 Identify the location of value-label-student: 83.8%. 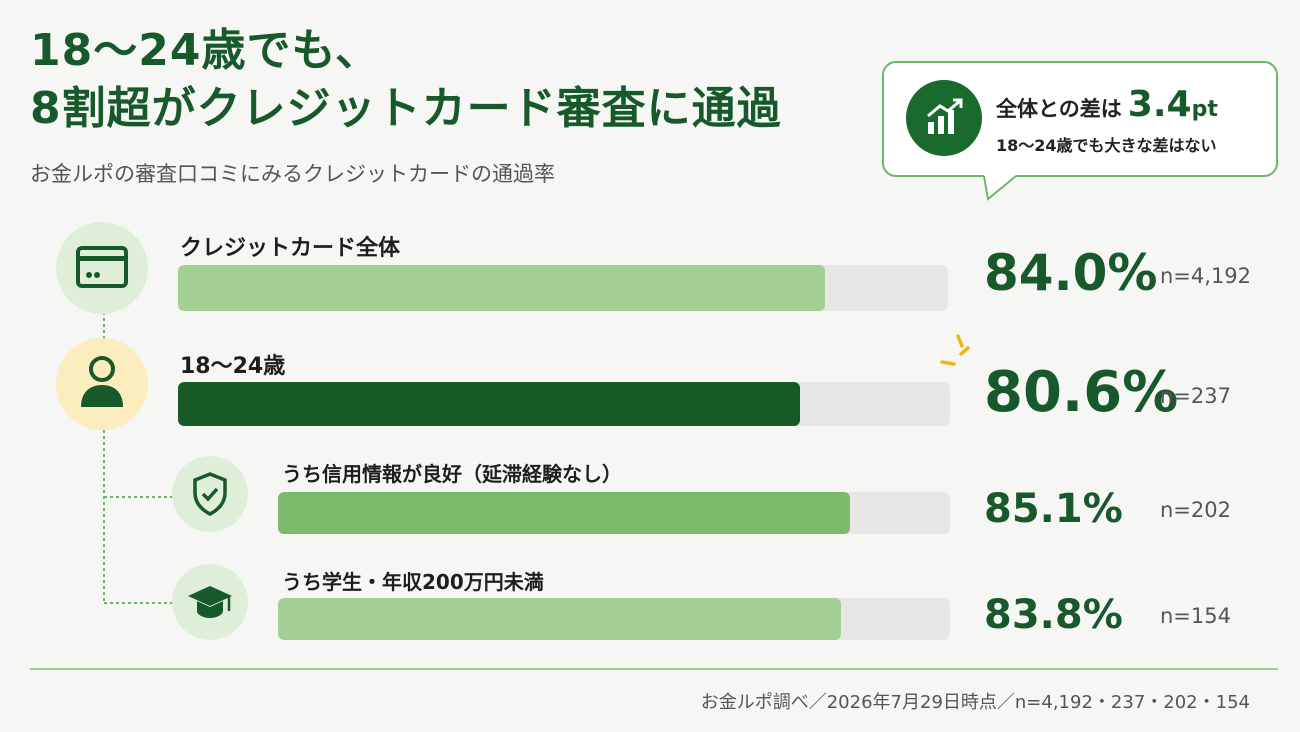
(1053, 615).